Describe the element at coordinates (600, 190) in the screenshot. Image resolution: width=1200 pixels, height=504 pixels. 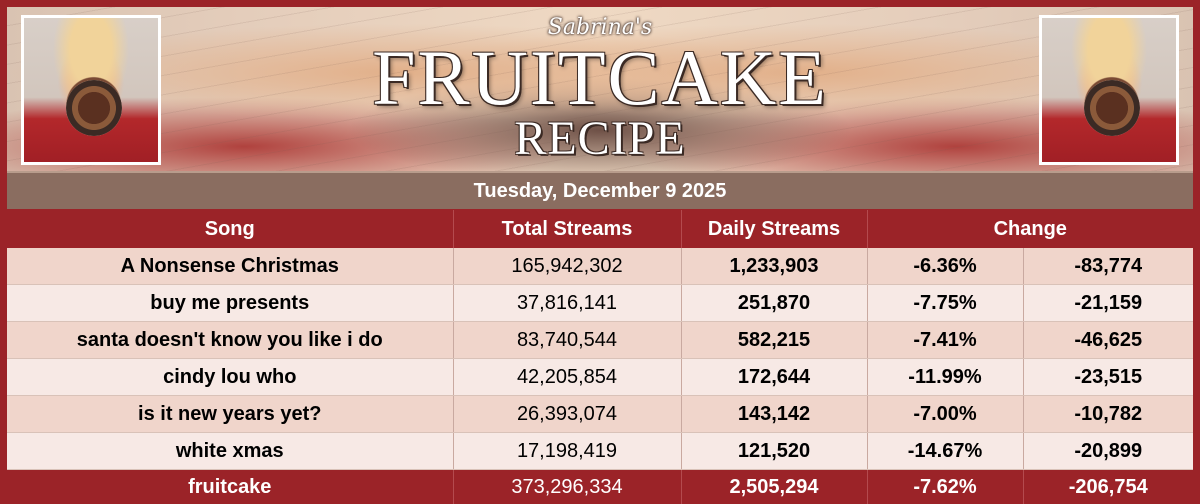
I see `date-bar: Tuesday, December 9 2025` at that location.